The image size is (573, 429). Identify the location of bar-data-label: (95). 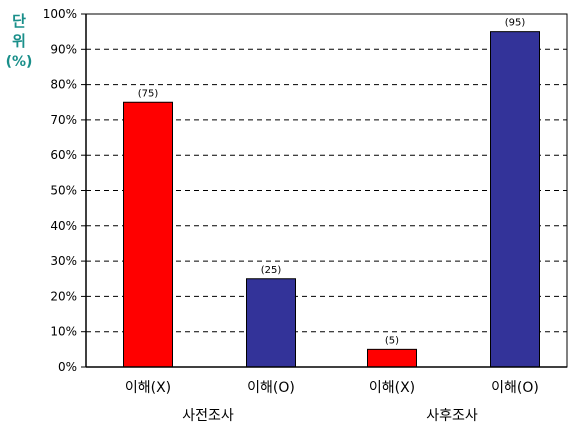
(515, 23).